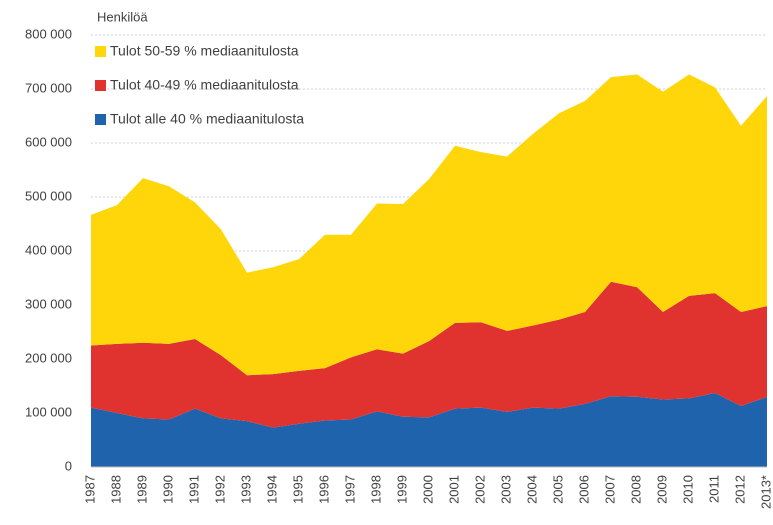  I want to click on y-tick-label: 600 000, so click(48, 141).